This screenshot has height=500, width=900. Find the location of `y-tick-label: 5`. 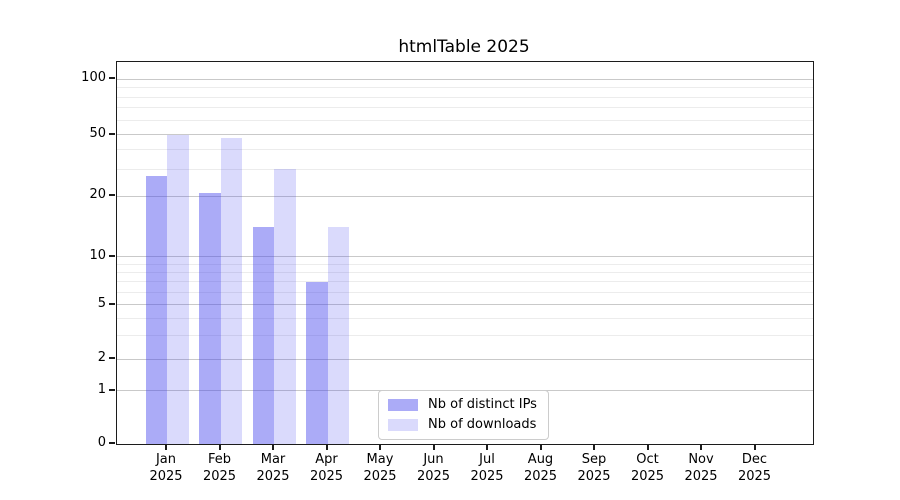

y-tick-label: 5 is located at coordinates (101, 303).